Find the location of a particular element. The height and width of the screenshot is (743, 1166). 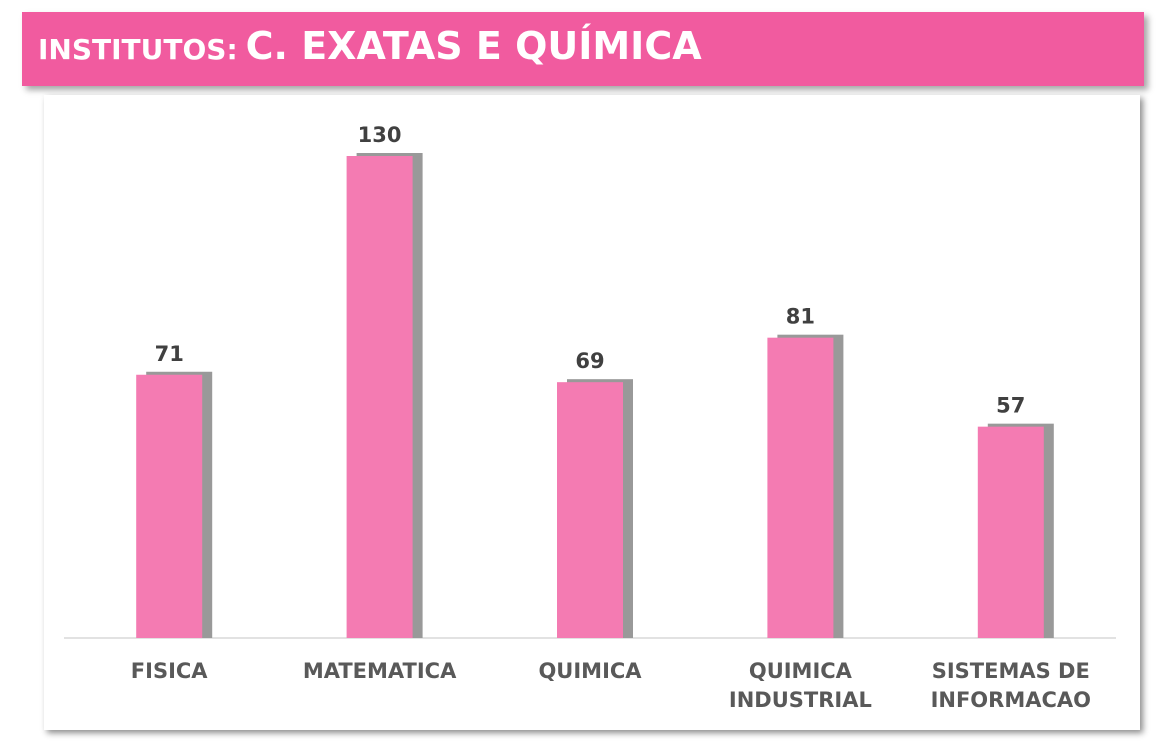

title-prefix: INSTITUTOS: is located at coordinates (138, 49).